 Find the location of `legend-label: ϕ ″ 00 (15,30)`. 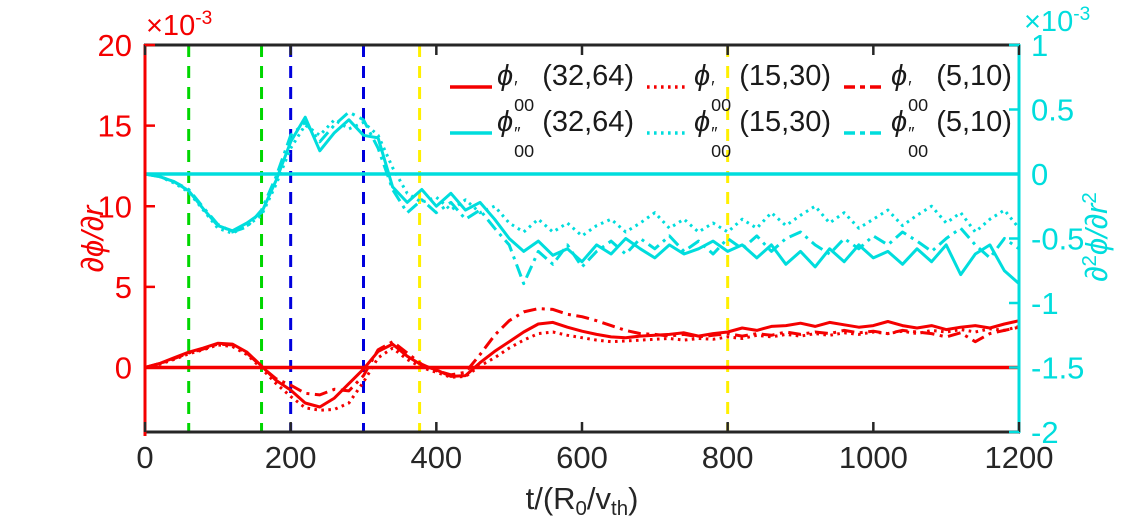

legend-label: ϕ ″ 00 (15,30) is located at coordinates (762, 132).